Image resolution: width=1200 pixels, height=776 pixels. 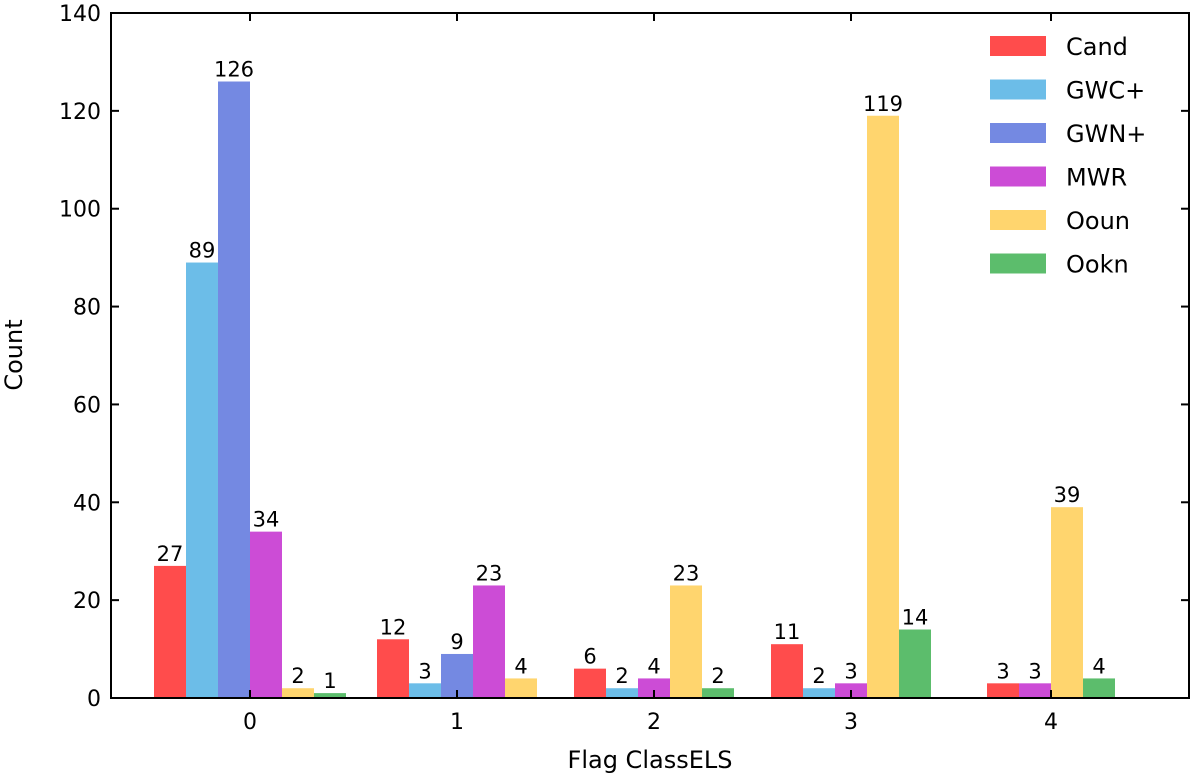 What do you see at coordinates (654, 722) in the screenshot?
I see `x-tick-label: 2` at bounding box center [654, 722].